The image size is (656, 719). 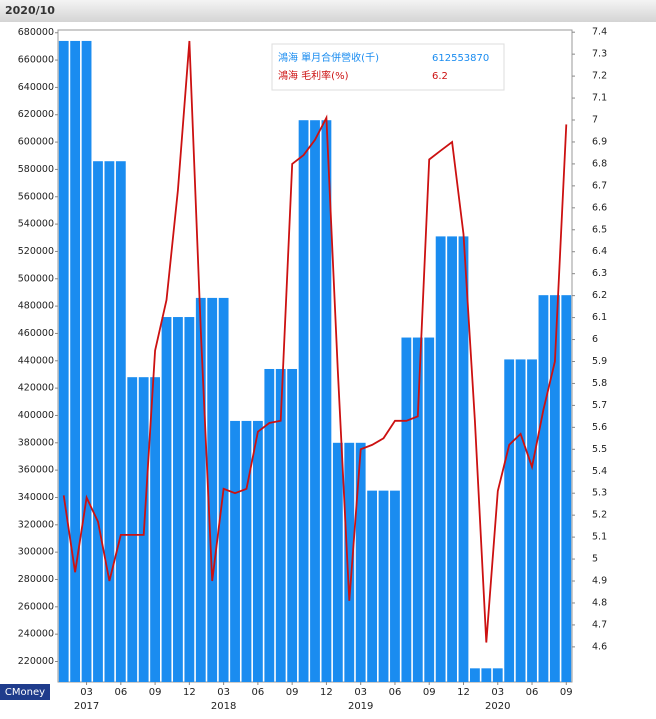 What do you see at coordinates (36, 251) in the screenshot?
I see `y-tick-label: 520000` at bounding box center [36, 251].